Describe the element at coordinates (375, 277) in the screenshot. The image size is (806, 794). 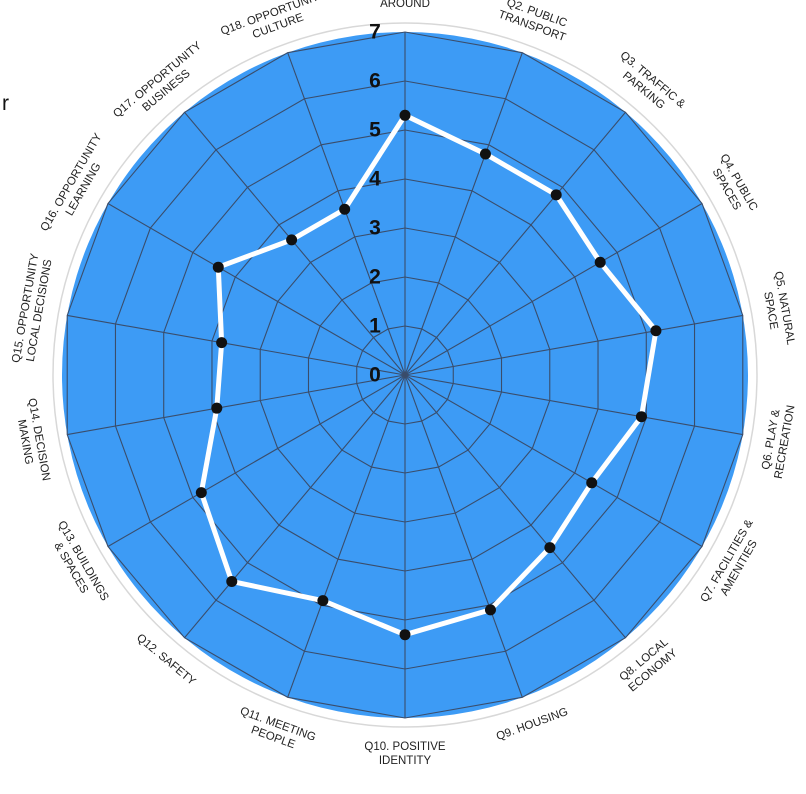
I see `tick-label: 2` at that location.